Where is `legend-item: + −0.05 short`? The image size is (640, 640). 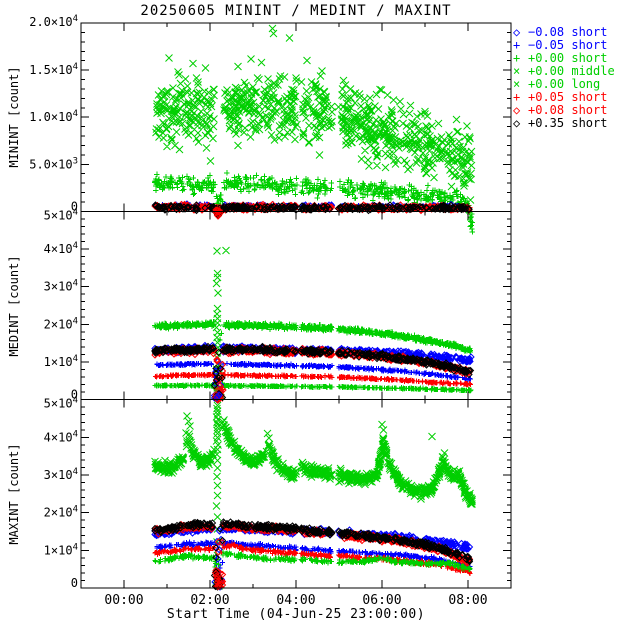
legend-item: + −0.05 short is located at coordinates (564, 45).